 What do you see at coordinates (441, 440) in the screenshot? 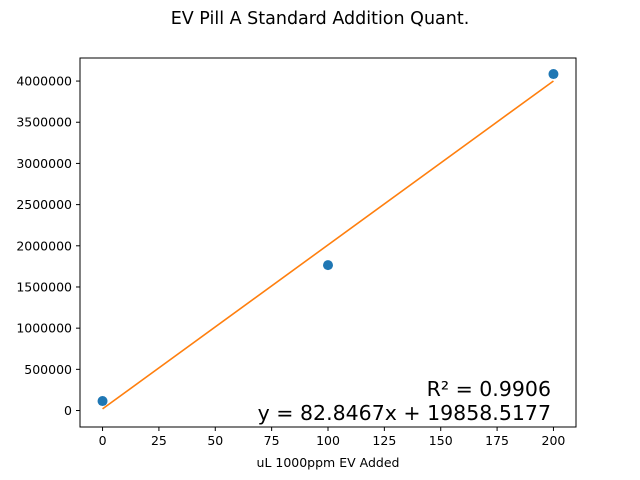
I see `x-tick-label: 150` at bounding box center [441, 440].